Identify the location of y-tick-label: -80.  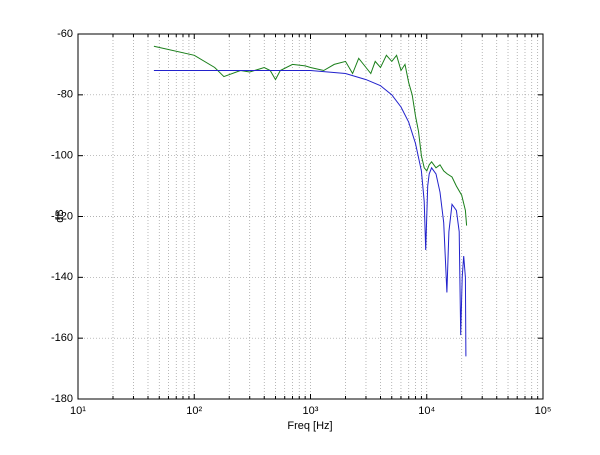
(65, 95).